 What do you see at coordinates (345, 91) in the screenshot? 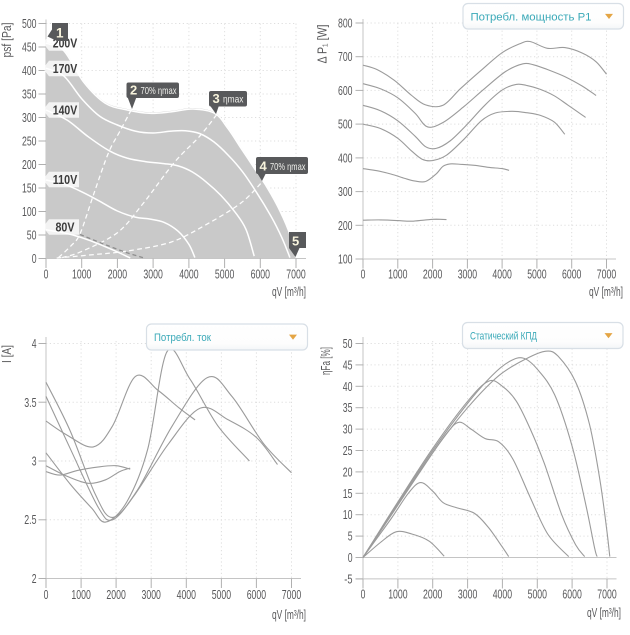
I see `svg-text: 600` at bounding box center [345, 91].